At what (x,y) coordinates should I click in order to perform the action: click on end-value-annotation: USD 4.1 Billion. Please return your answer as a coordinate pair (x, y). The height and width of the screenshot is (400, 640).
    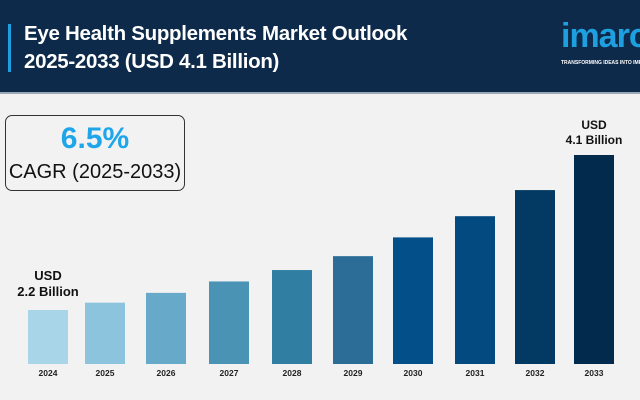
    Looking at the image, I should click on (594, 133).